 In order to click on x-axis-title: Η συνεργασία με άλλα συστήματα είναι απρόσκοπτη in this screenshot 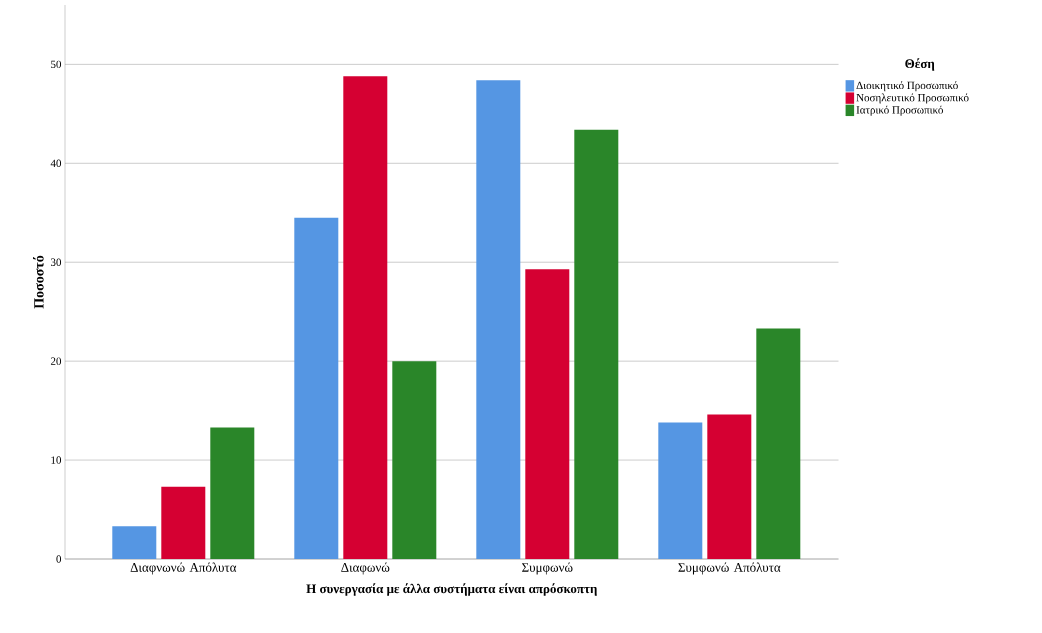, I will do `click(451, 589)`.